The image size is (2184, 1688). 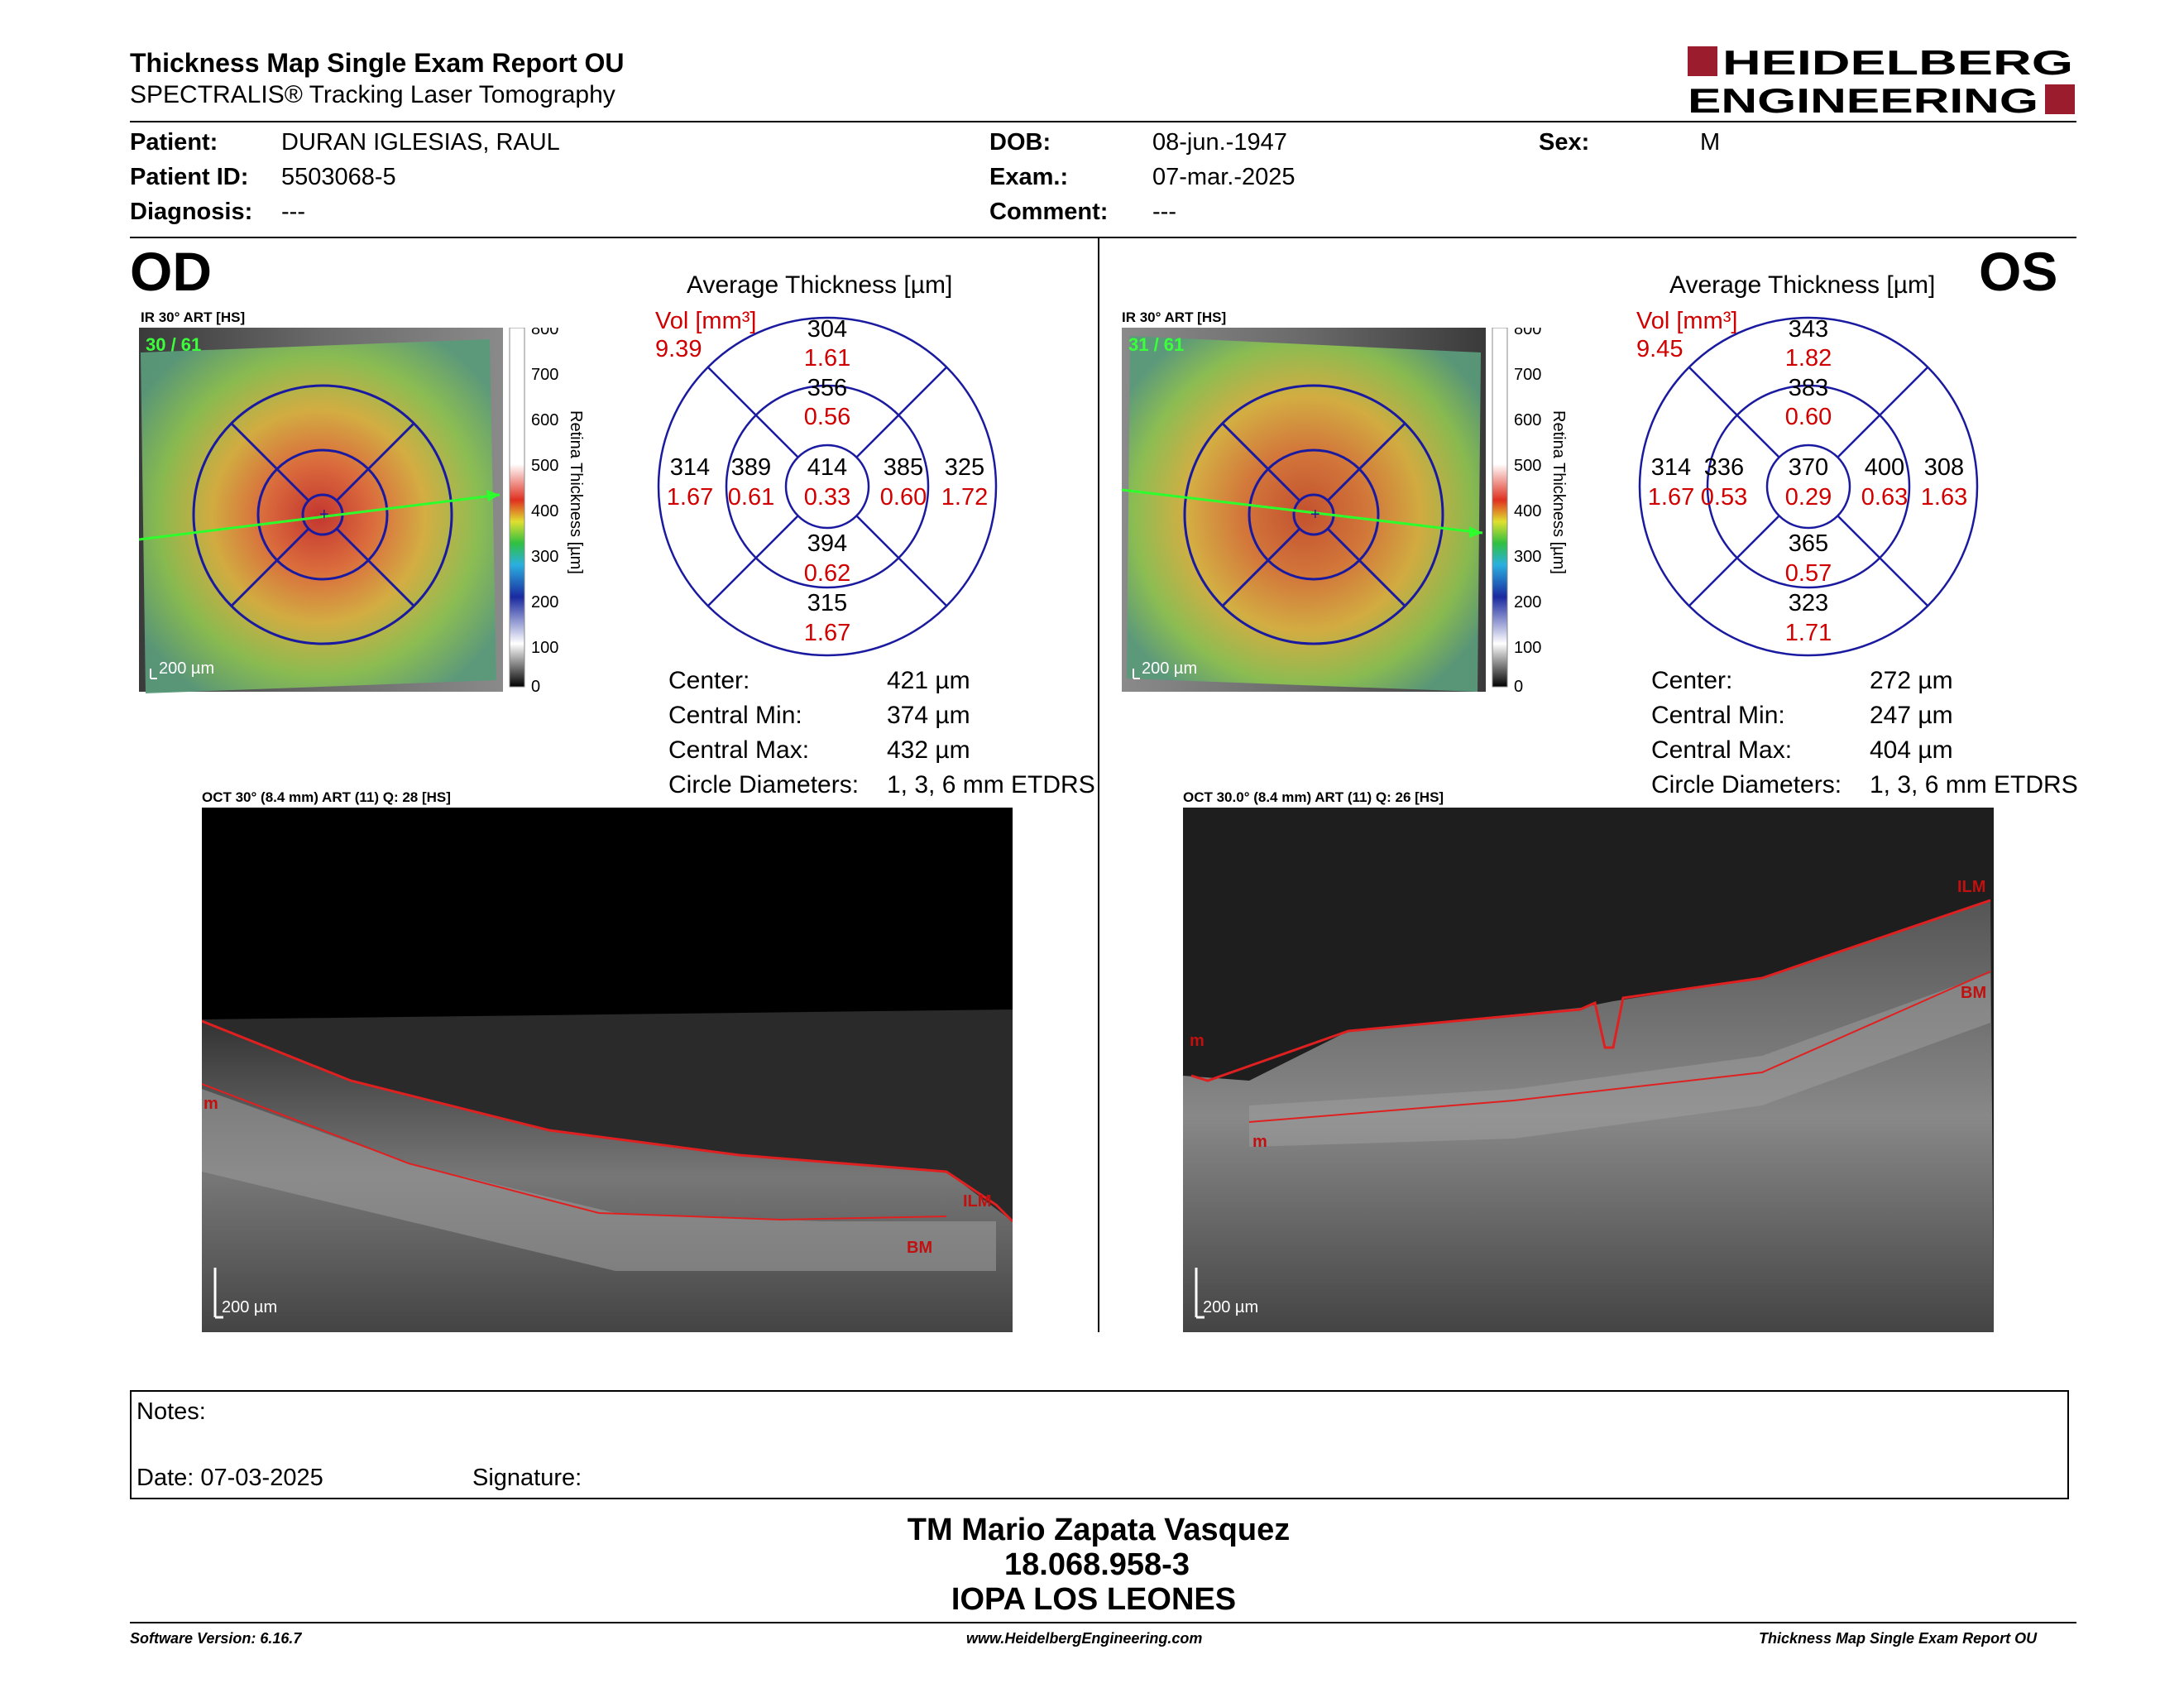 I want to click on patient-label: Patient:, so click(x=174, y=142).